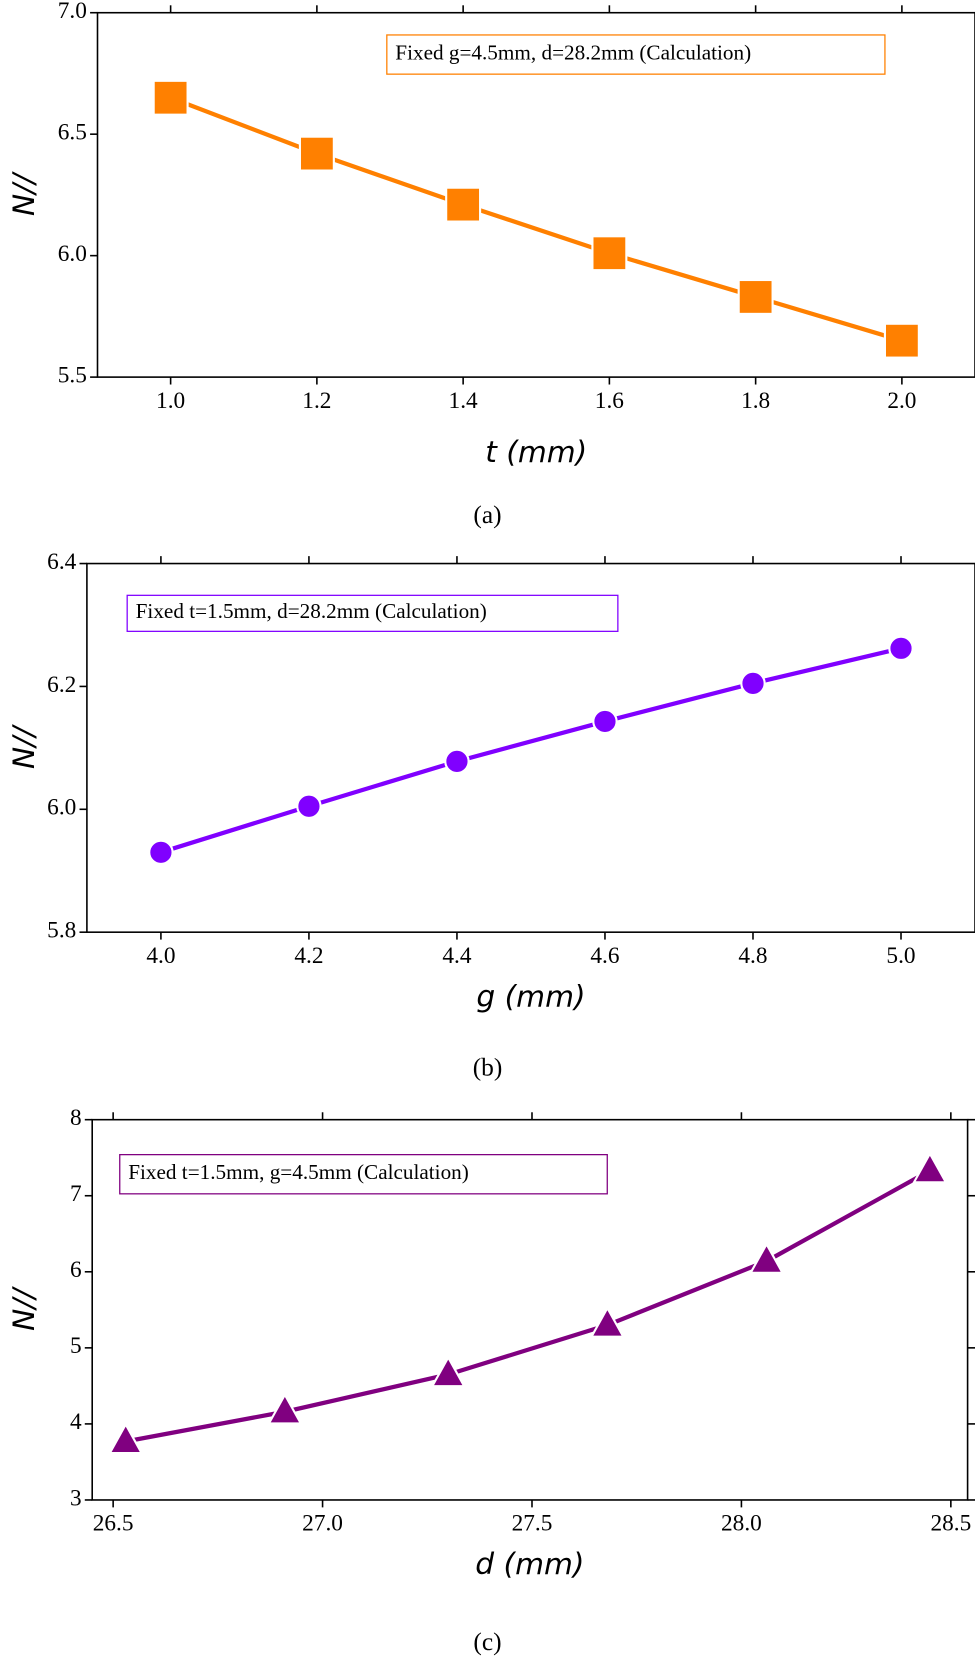 This screenshot has height=1661, width=975. I want to click on annotation: Fixed t=1.5mm, g=4.5mm (Calculation), so click(298, 1172).